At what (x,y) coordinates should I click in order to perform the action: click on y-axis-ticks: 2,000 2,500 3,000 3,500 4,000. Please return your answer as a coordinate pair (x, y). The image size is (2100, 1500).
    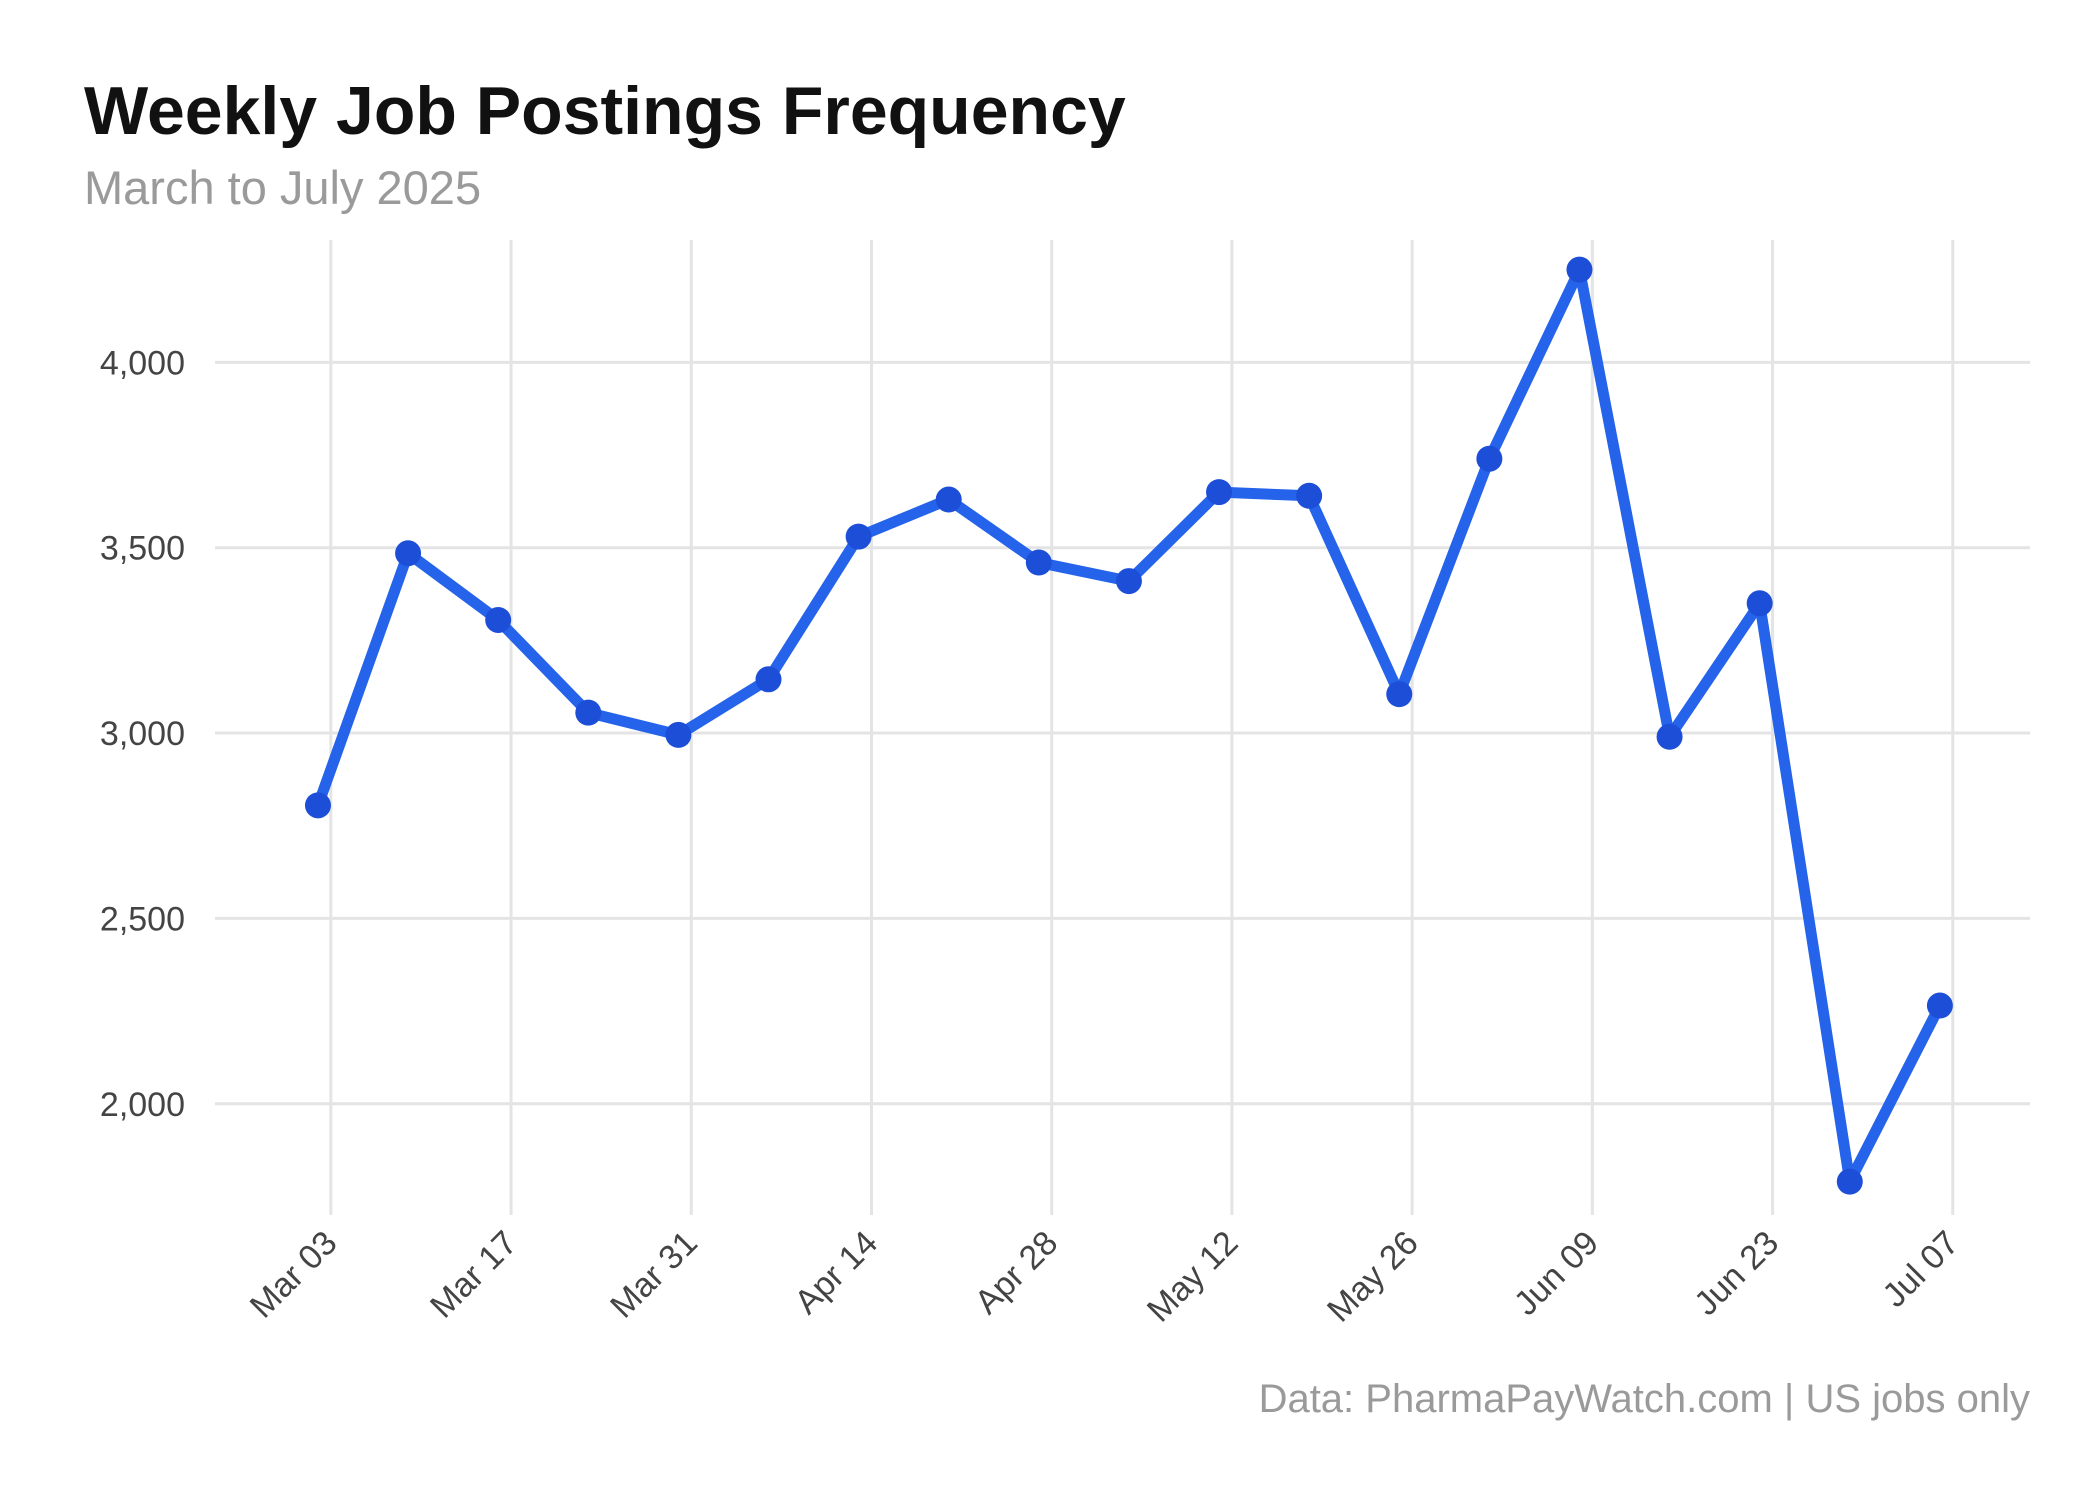
    Looking at the image, I should click on (142, 733).